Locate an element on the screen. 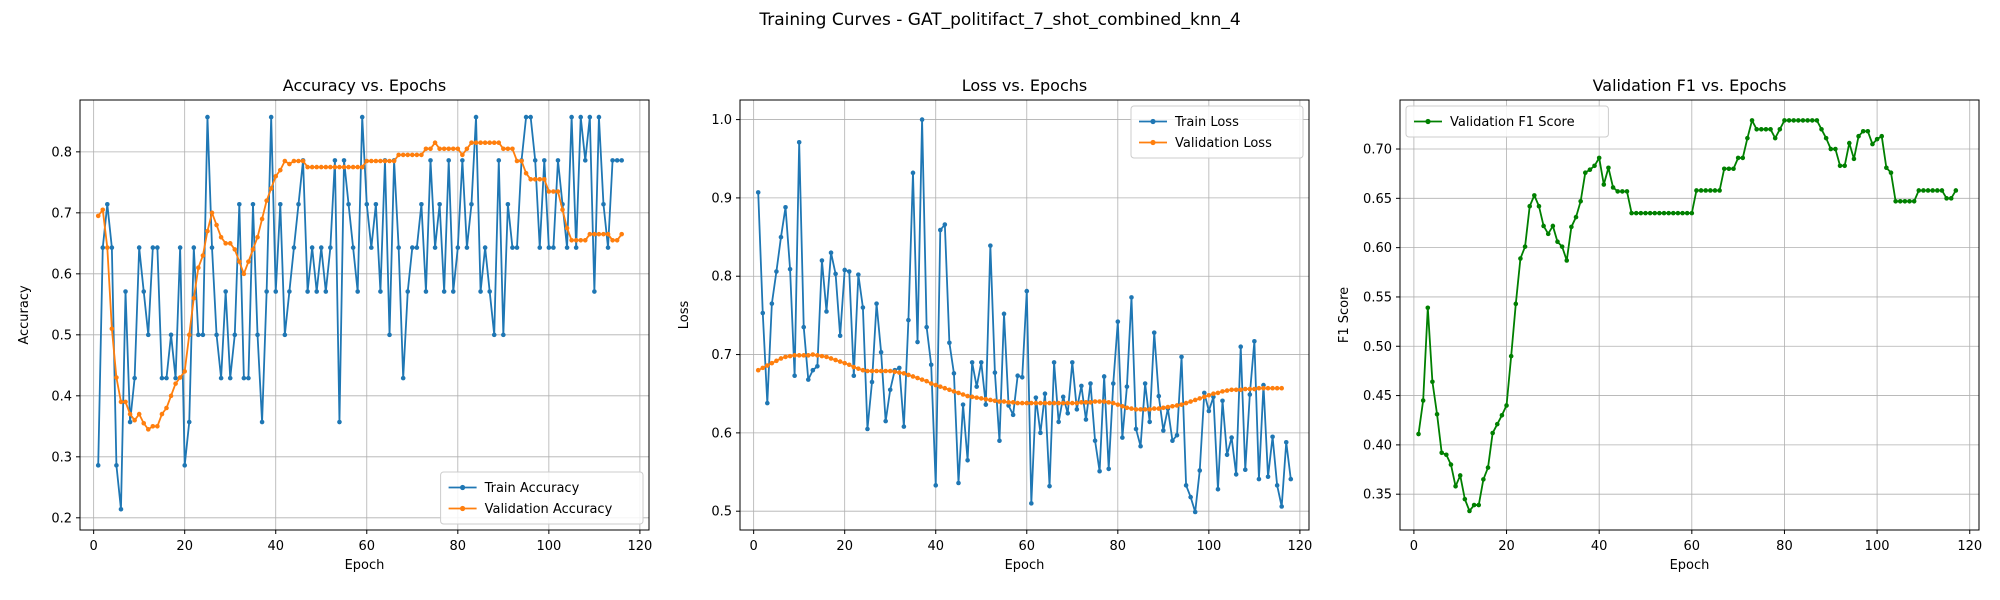  x-tick-label: 20 is located at coordinates (184, 546).